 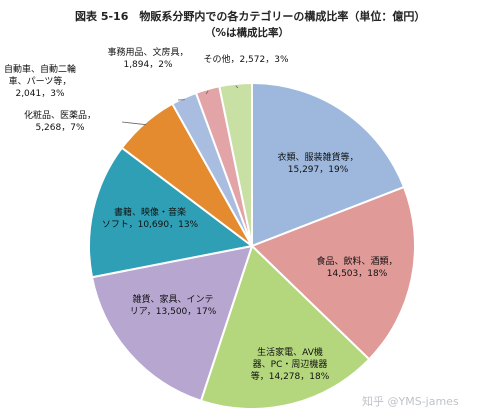 What do you see at coordinates (317, 163) in the screenshot?
I see `slice-label-1: 衣類、服装雑貨等， 15,297，19%` at bounding box center [317, 163].